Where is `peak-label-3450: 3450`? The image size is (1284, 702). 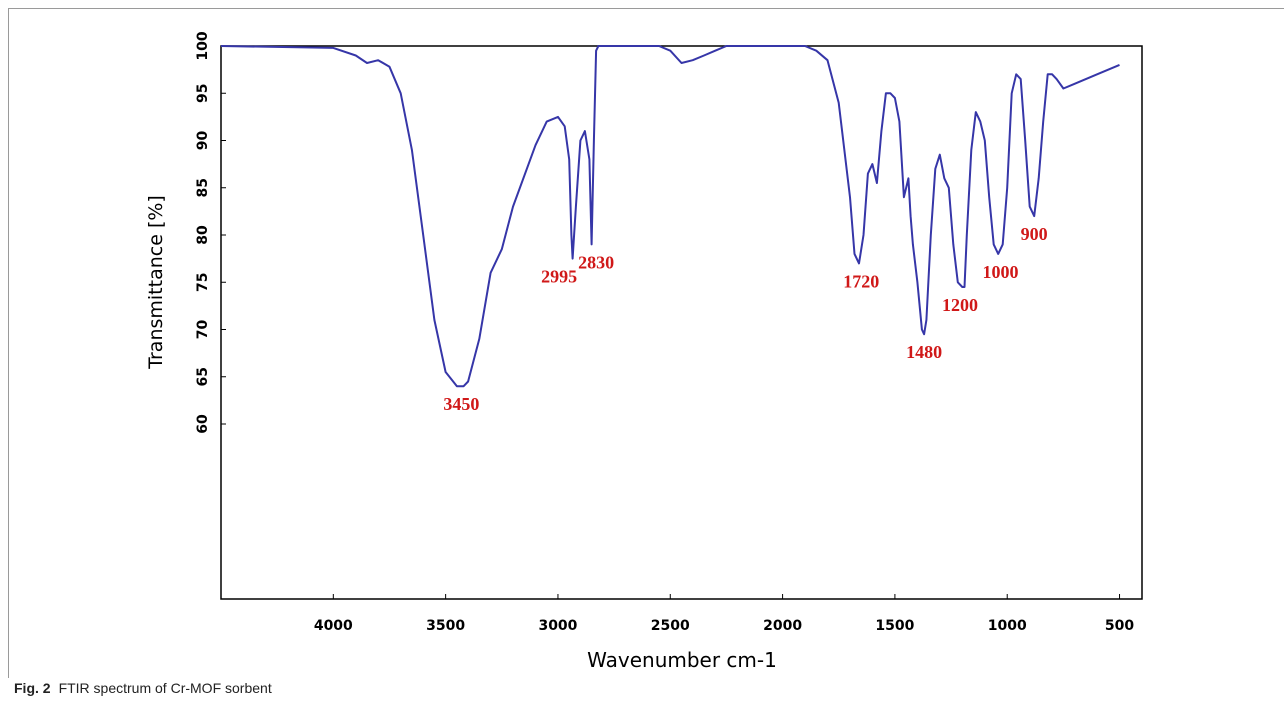 peak-label-3450: 3450 is located at coordinates (461, 404).